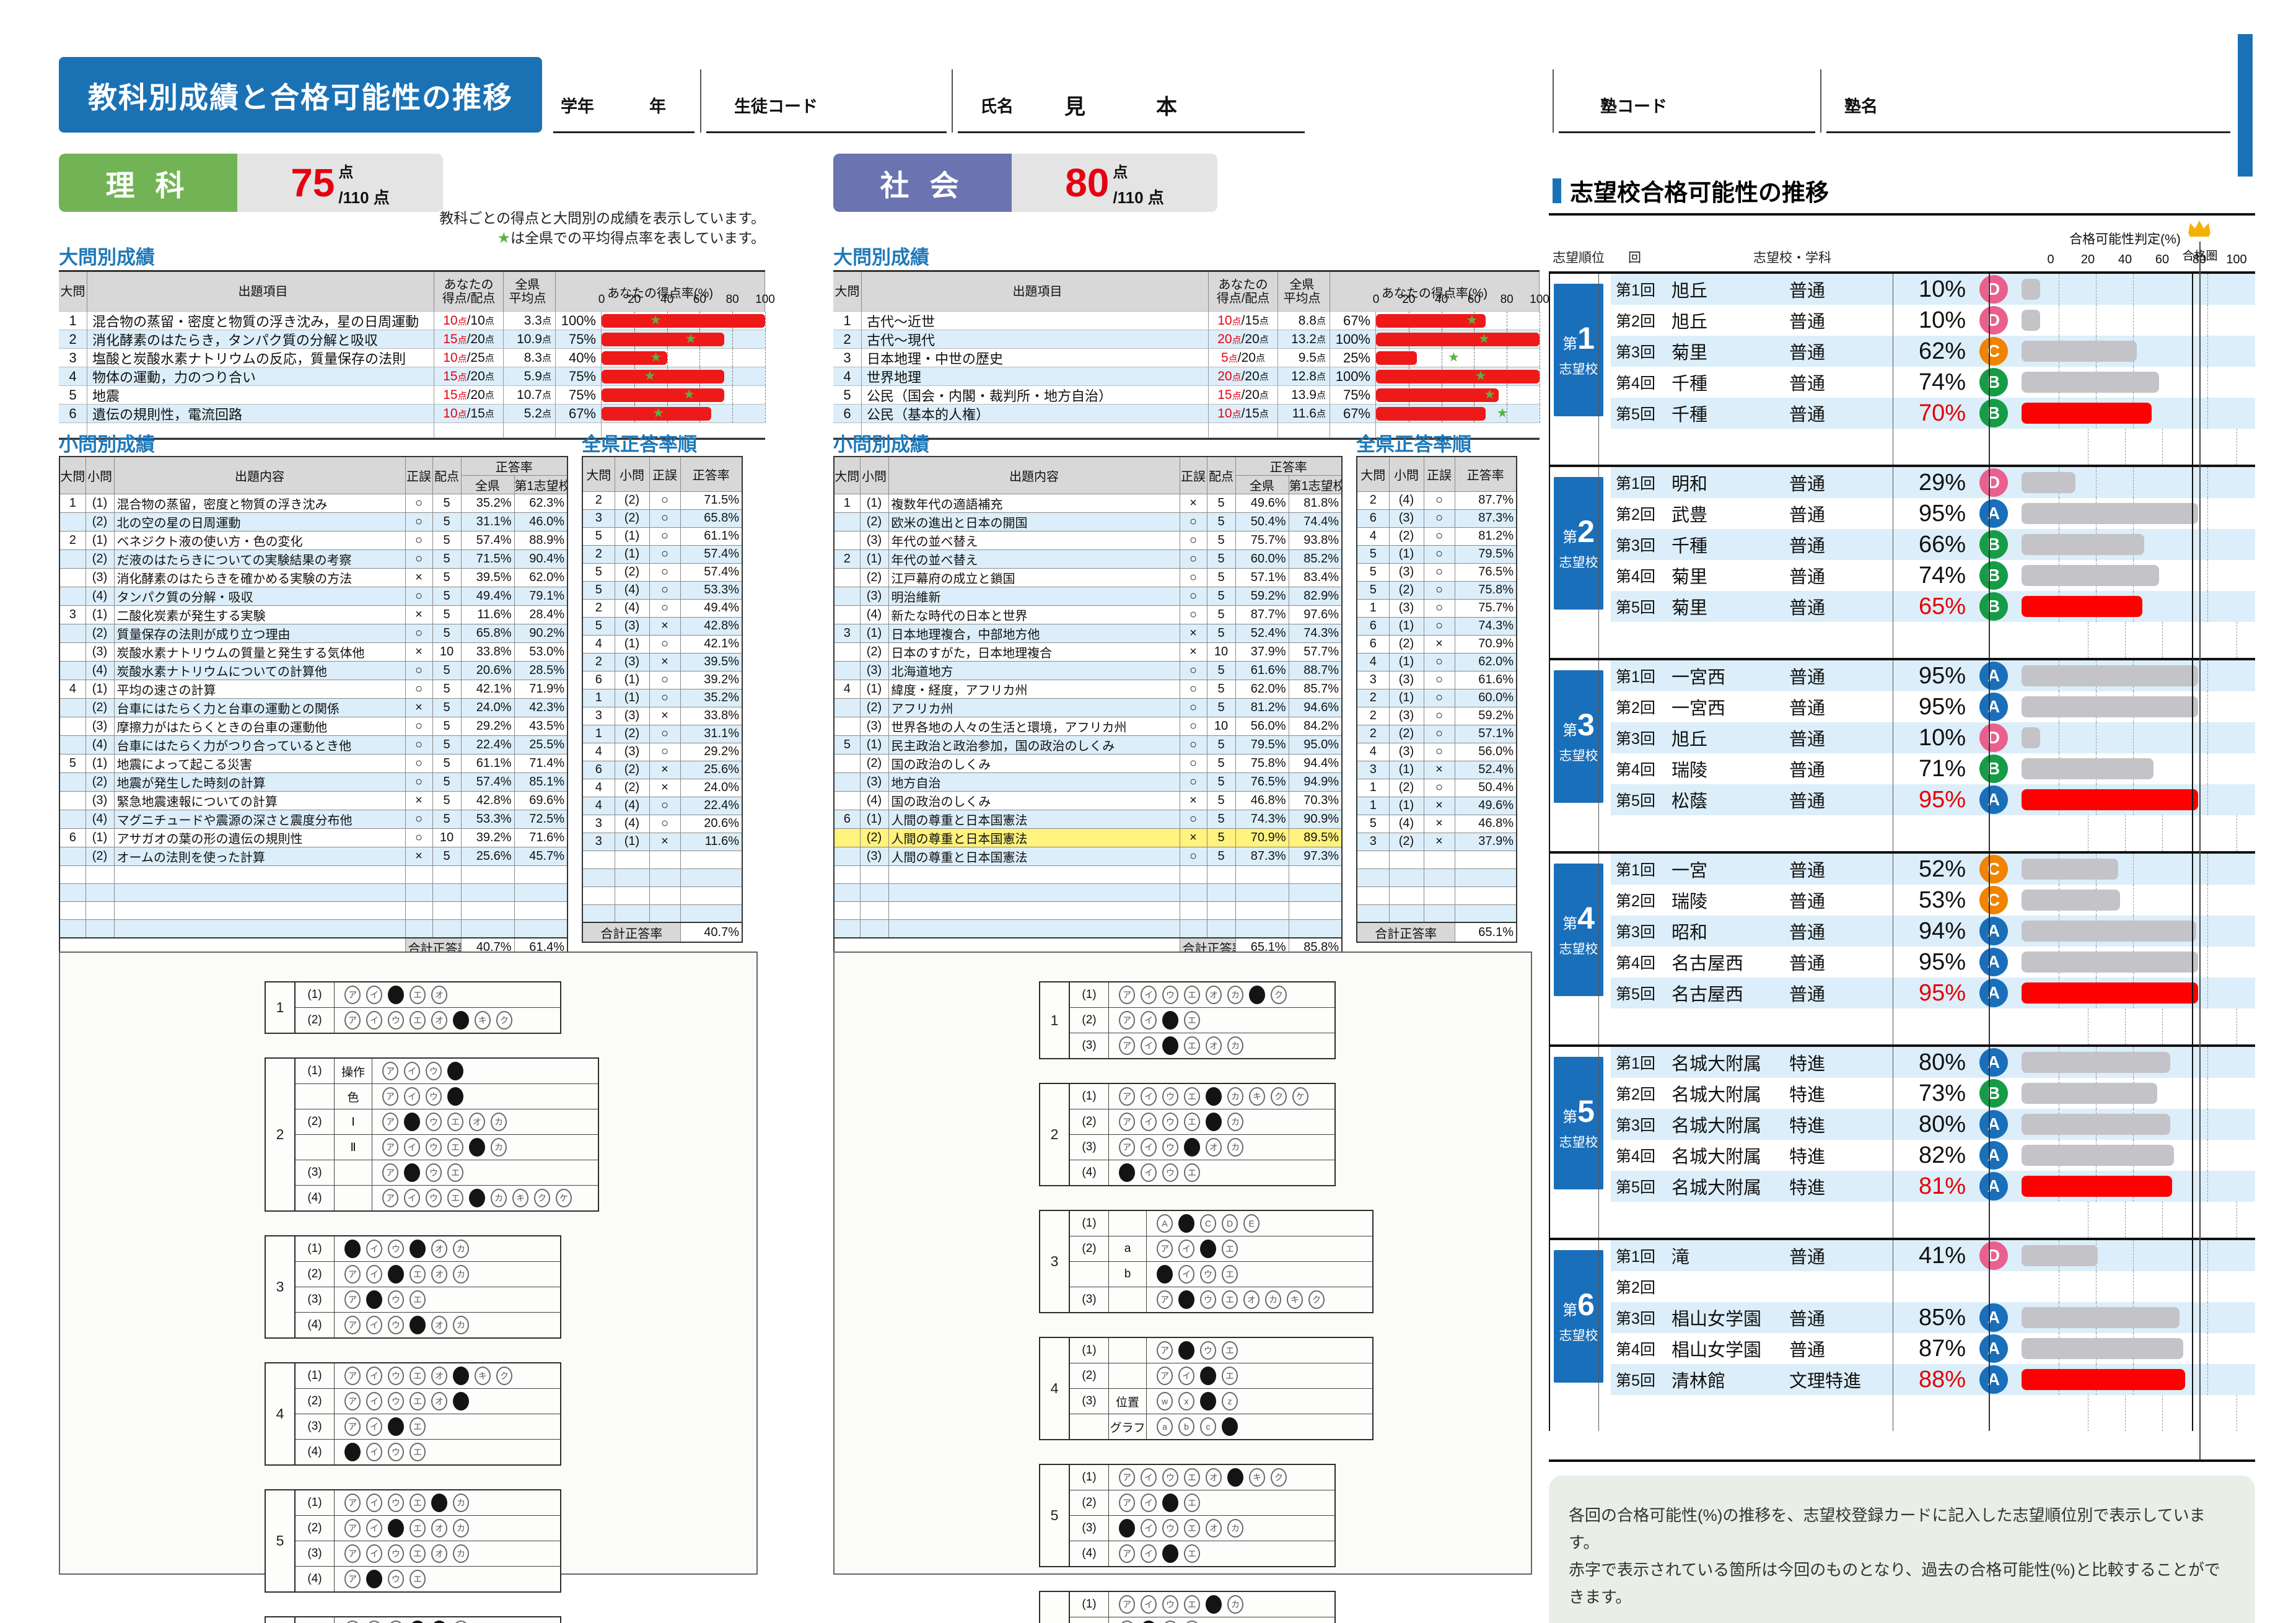  What do you see at coordinates (662, 823) in the screenshot?
I see `rank-row: 3 (4) ○ 20.6%` at bounding box center [662, 823].